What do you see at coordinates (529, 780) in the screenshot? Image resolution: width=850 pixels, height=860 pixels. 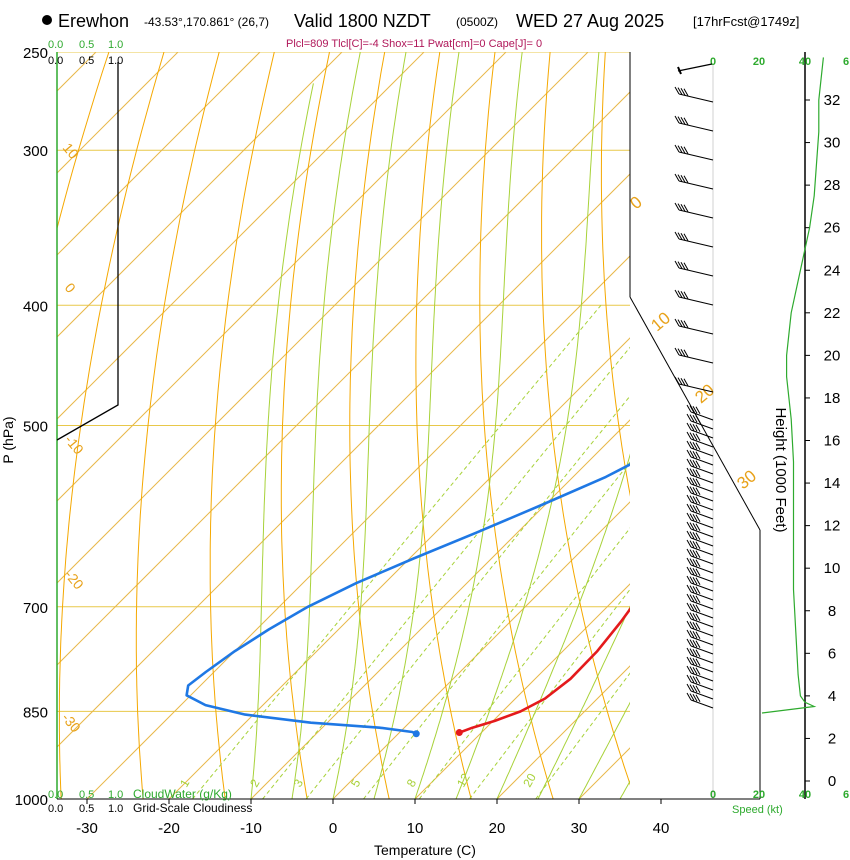 I see `mixing-ratio-label-6: 20` at bounding box center [529, 780].